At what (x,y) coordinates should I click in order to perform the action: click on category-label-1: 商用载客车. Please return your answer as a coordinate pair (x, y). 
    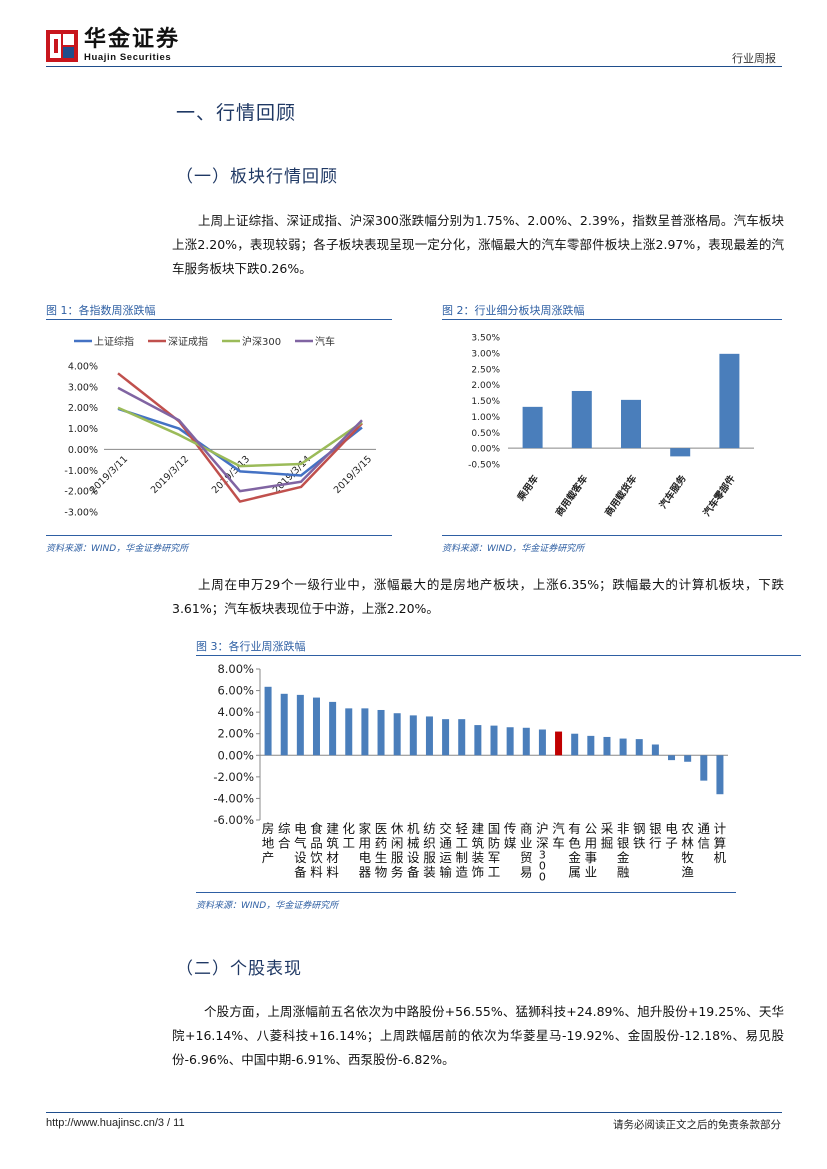
    Looking at the image, I should click on (571, 495).